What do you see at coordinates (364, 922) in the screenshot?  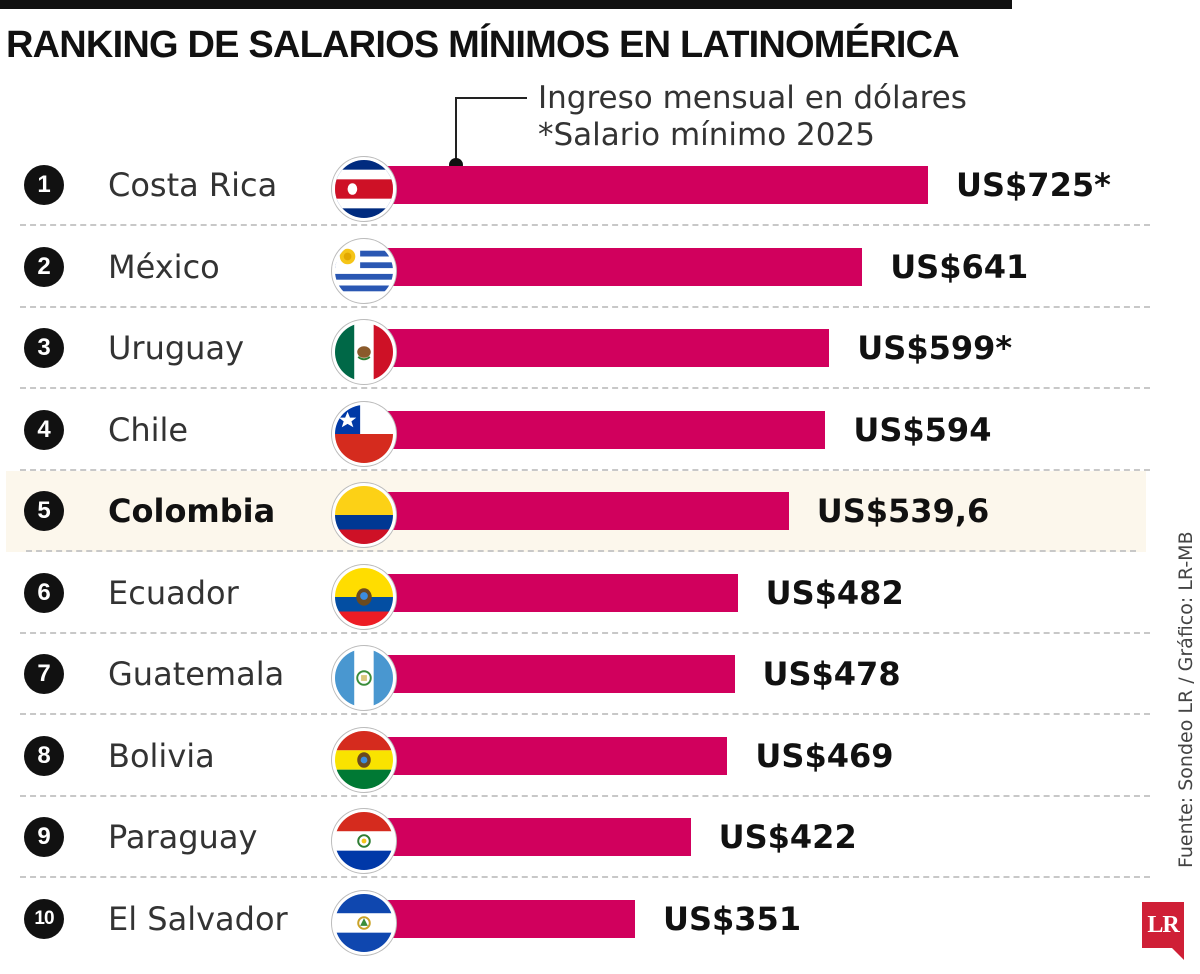 I see `el-salvador-flag-icon` at bounding box center [364, 922].